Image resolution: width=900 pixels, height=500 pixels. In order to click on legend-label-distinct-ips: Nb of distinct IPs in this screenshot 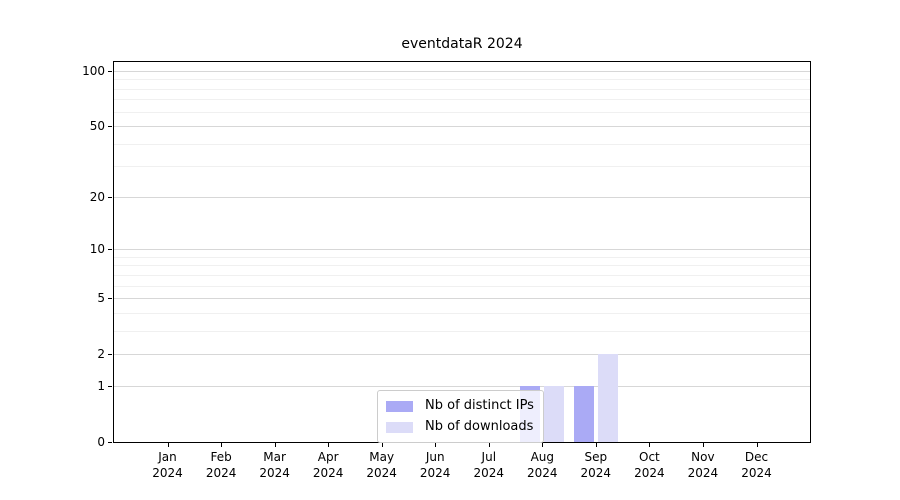, I will do `click(479, 405)`.